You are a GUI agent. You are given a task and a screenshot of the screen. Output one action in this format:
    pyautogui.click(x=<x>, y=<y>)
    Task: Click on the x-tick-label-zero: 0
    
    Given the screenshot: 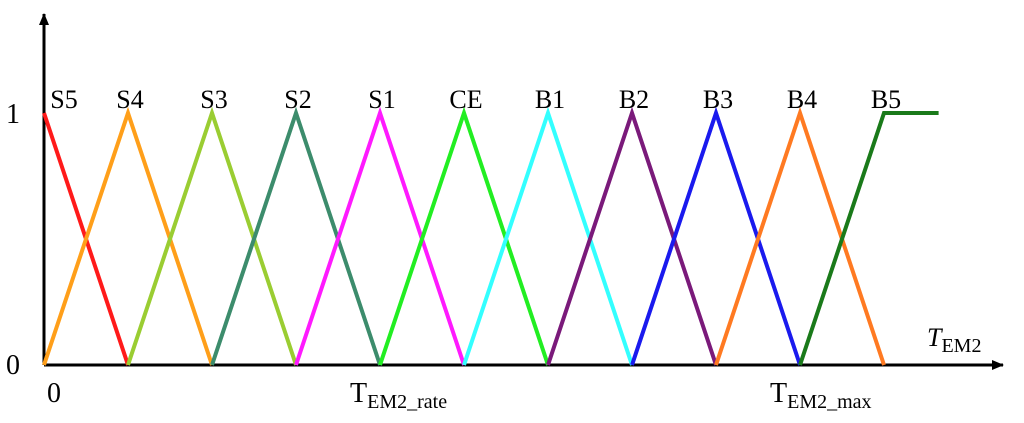 What is the action you would take?
    pyautogui.click(x=54, y=393)
    